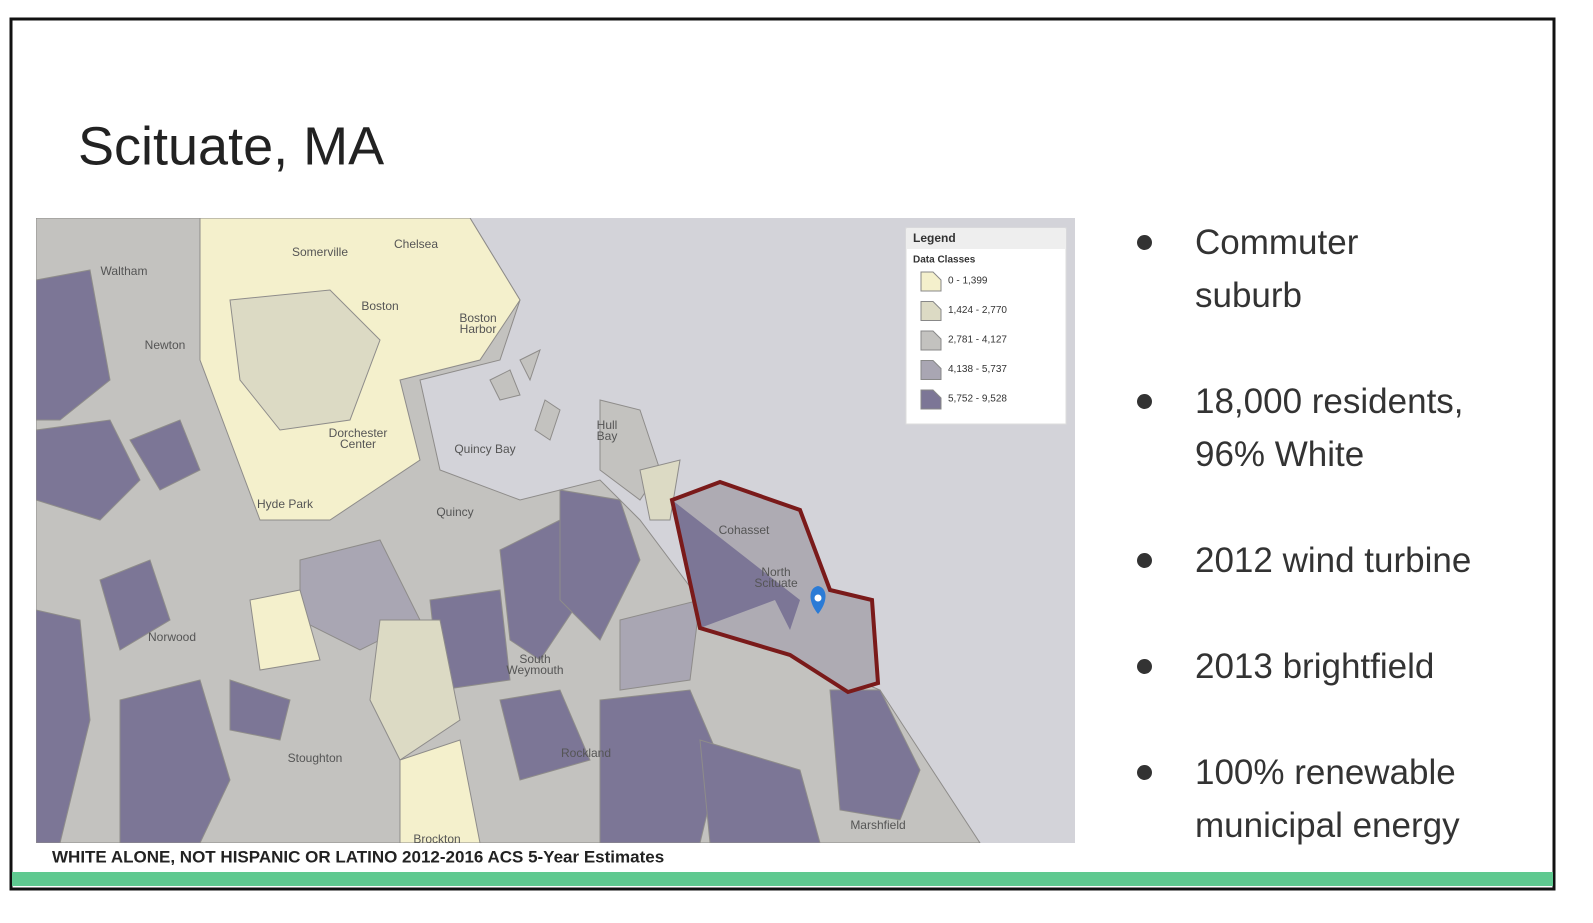 The width and height of the screenshot is (1593, 923). What do you see at coordinates (534, 670) in the screenshot?
I see `place-label-line: Weymouth` at bounding box center [534, 670].